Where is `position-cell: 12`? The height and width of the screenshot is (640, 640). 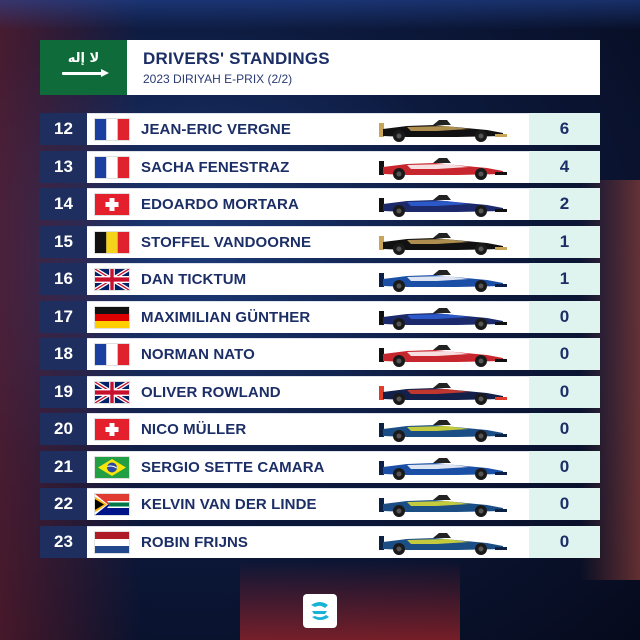 position-cell: 12 is located at coordinates (63, 129).